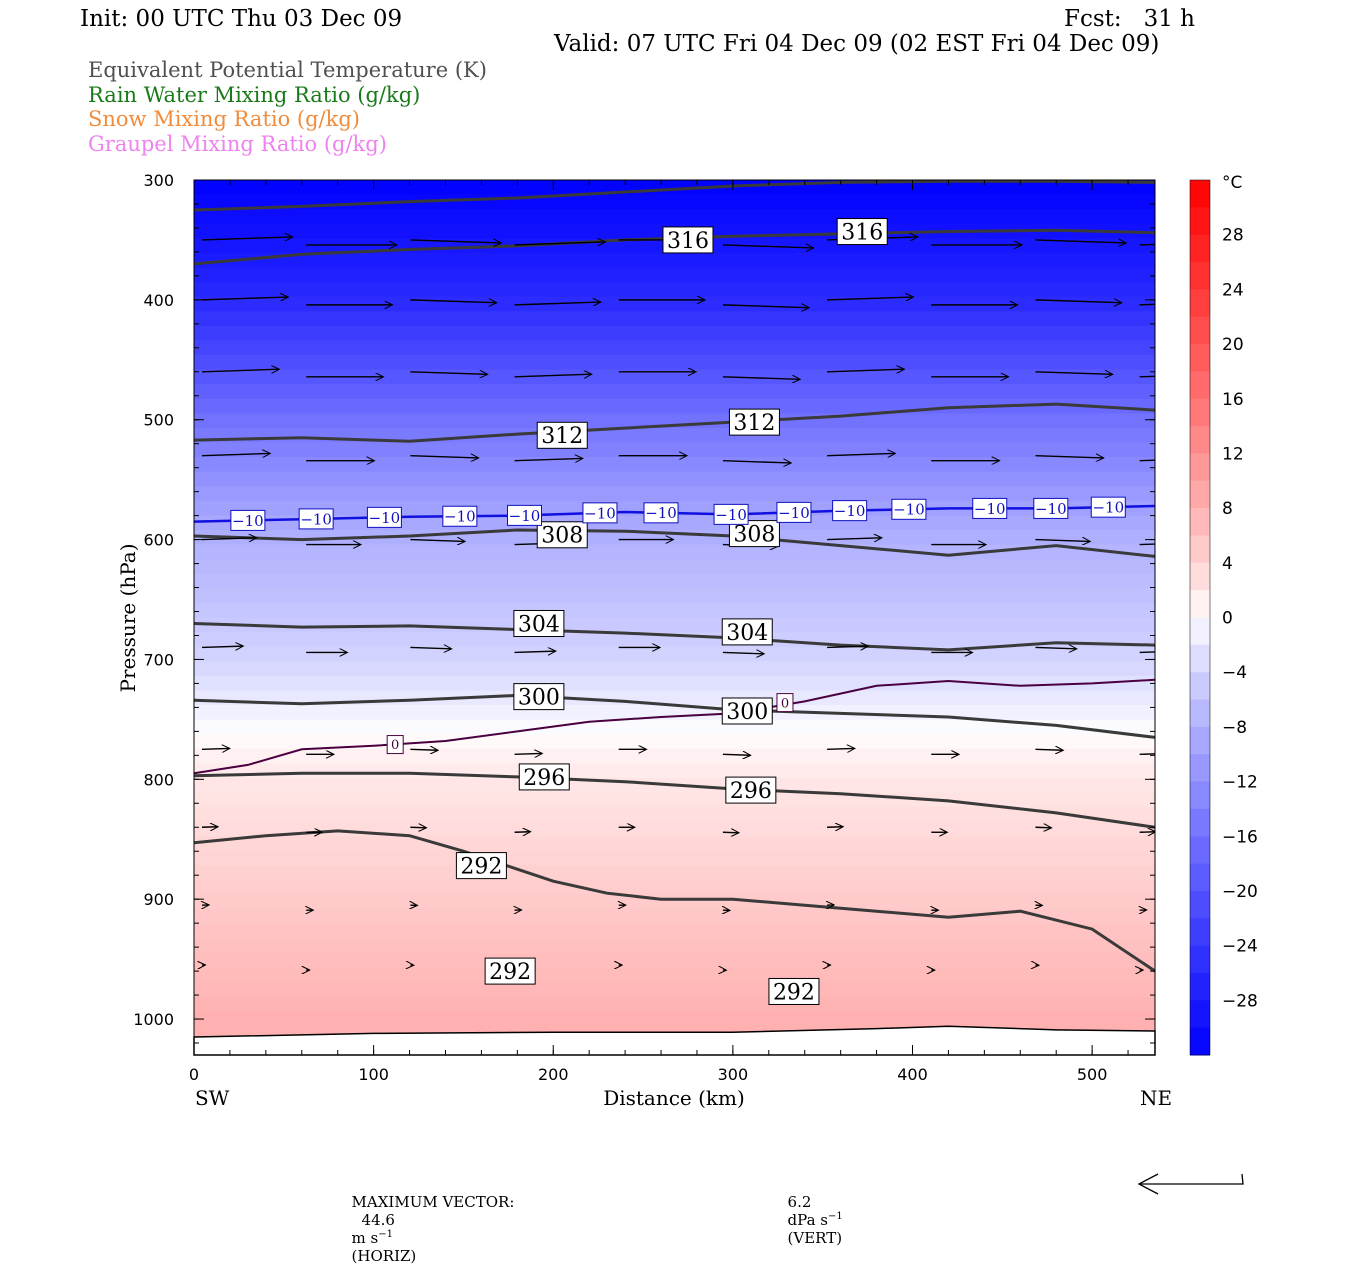 The height and width of the screenshot is (1265, 1350). What do you see at coordinates (1233, 400) in the screenshot?
I see `colorbar-tick-label: 16` at bounding box center [1233, 400].